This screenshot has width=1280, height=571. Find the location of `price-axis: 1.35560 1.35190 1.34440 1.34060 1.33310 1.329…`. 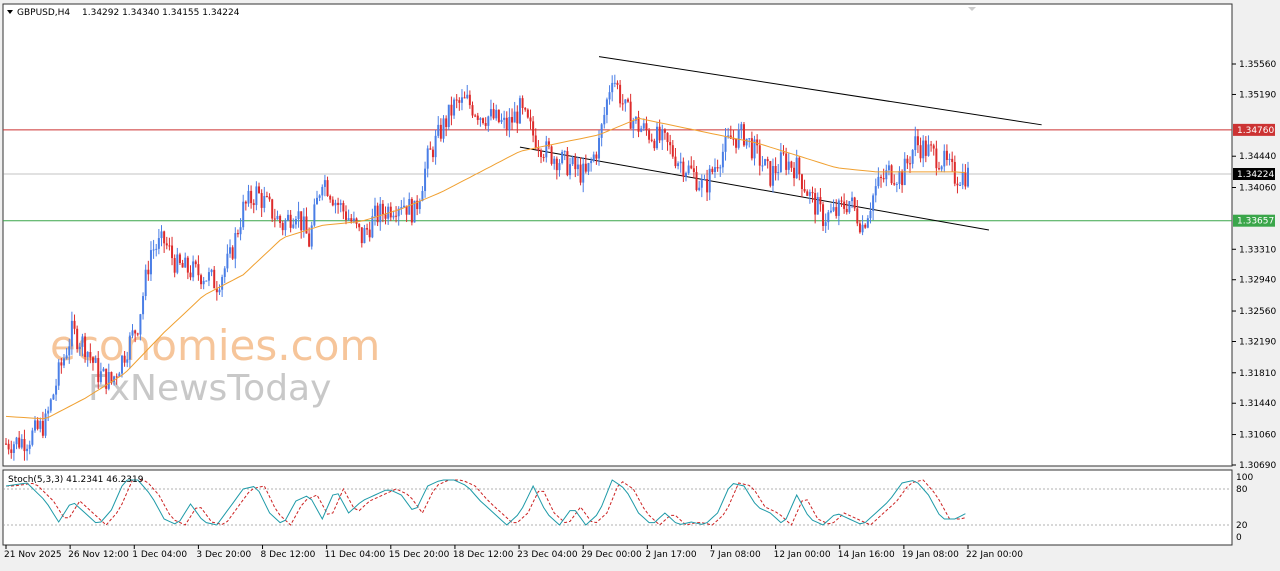

price-axis: 1.35560 1.35190 1.34440 1.34060 1.33310 1.329… is located at coordinates (1254, 265).